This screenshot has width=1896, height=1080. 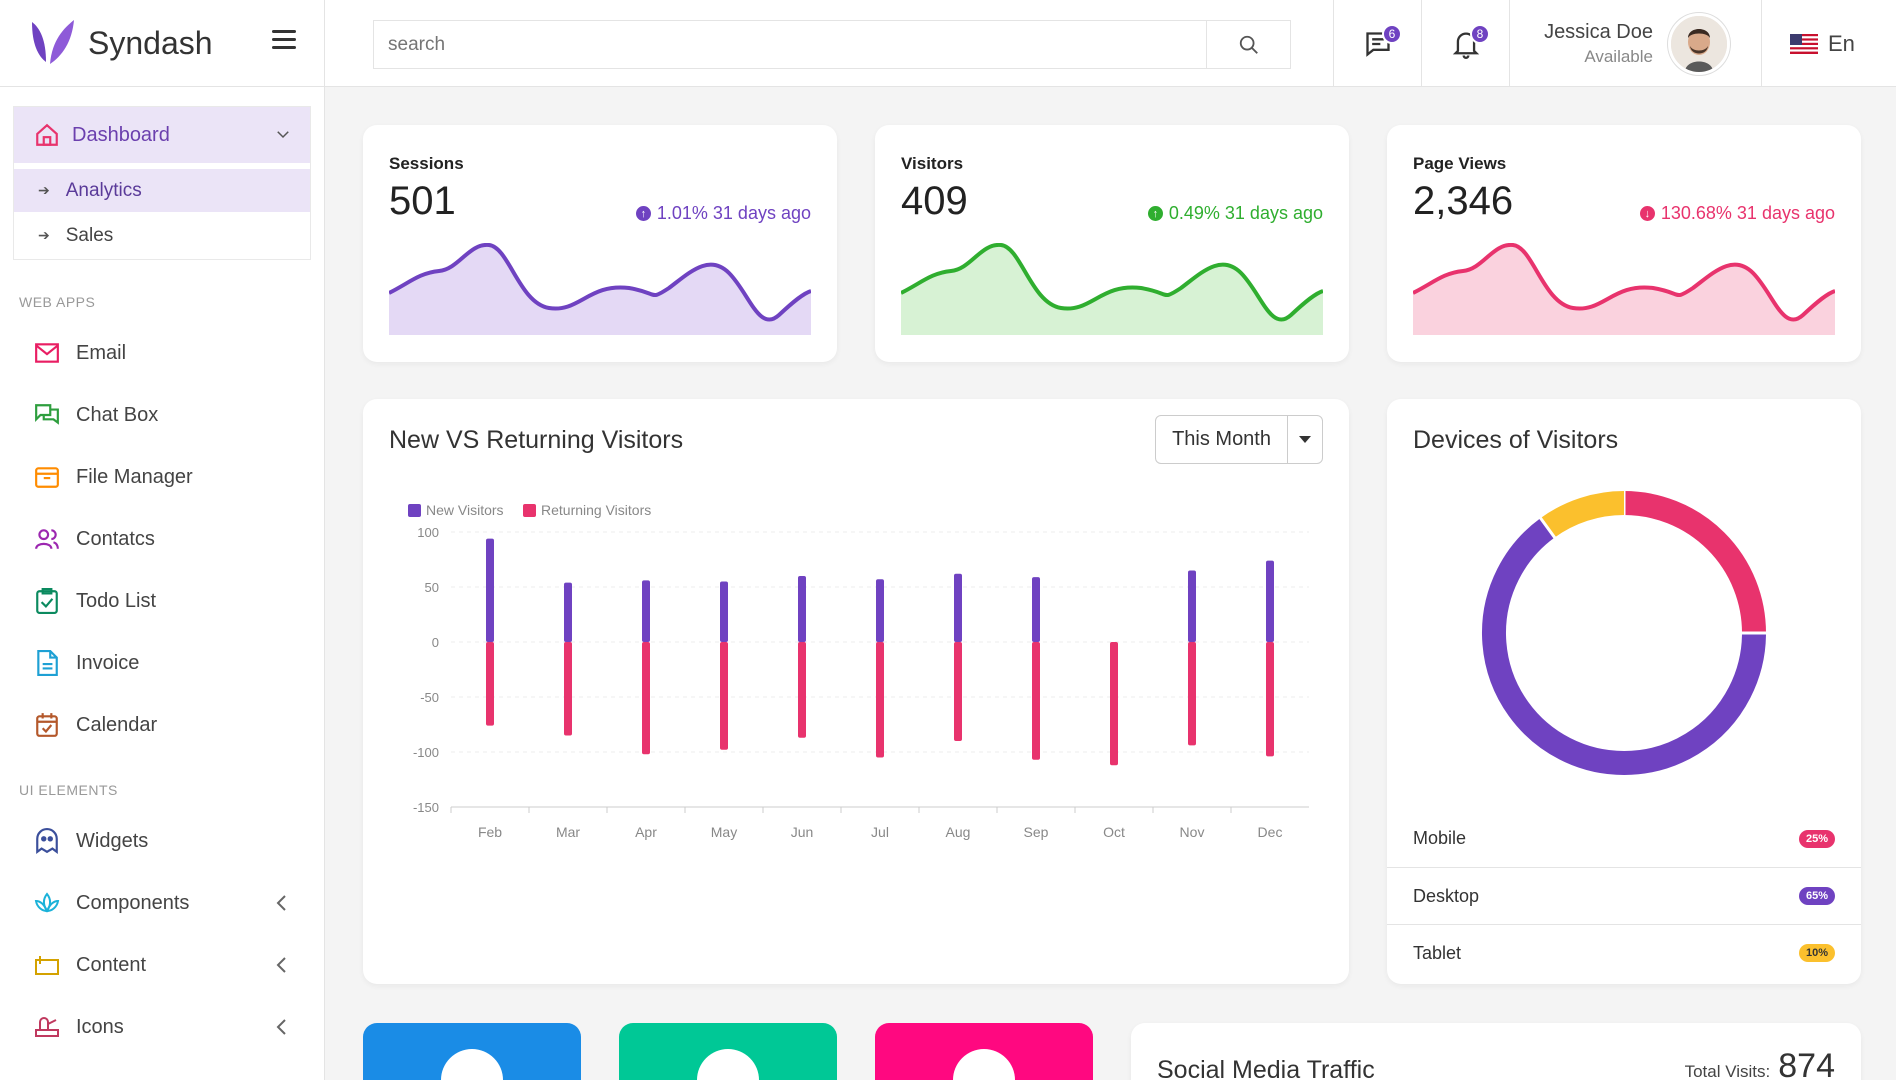 What do you see at coordinates (802, 609) in the screenshot?
I see `bar-new-jun` at bounding box center [802, 609].